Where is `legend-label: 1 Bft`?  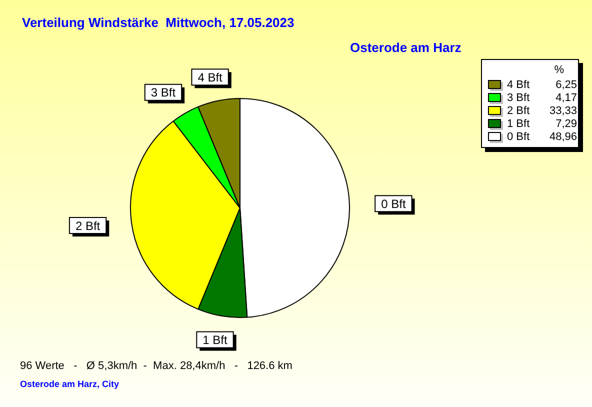 legend-label: 1 Bft is located at coordinates (519, 124).